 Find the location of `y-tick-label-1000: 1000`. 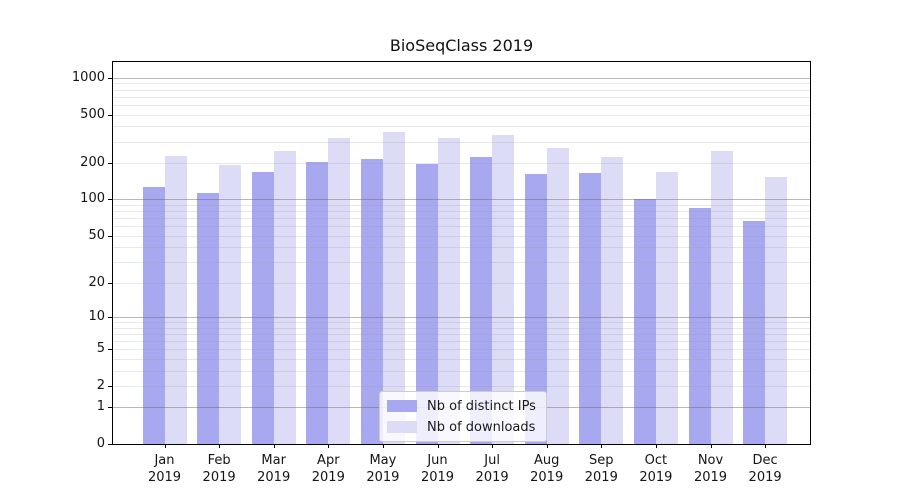

y-tick-label-1000: 1000 is located at coordinates (88, 77).